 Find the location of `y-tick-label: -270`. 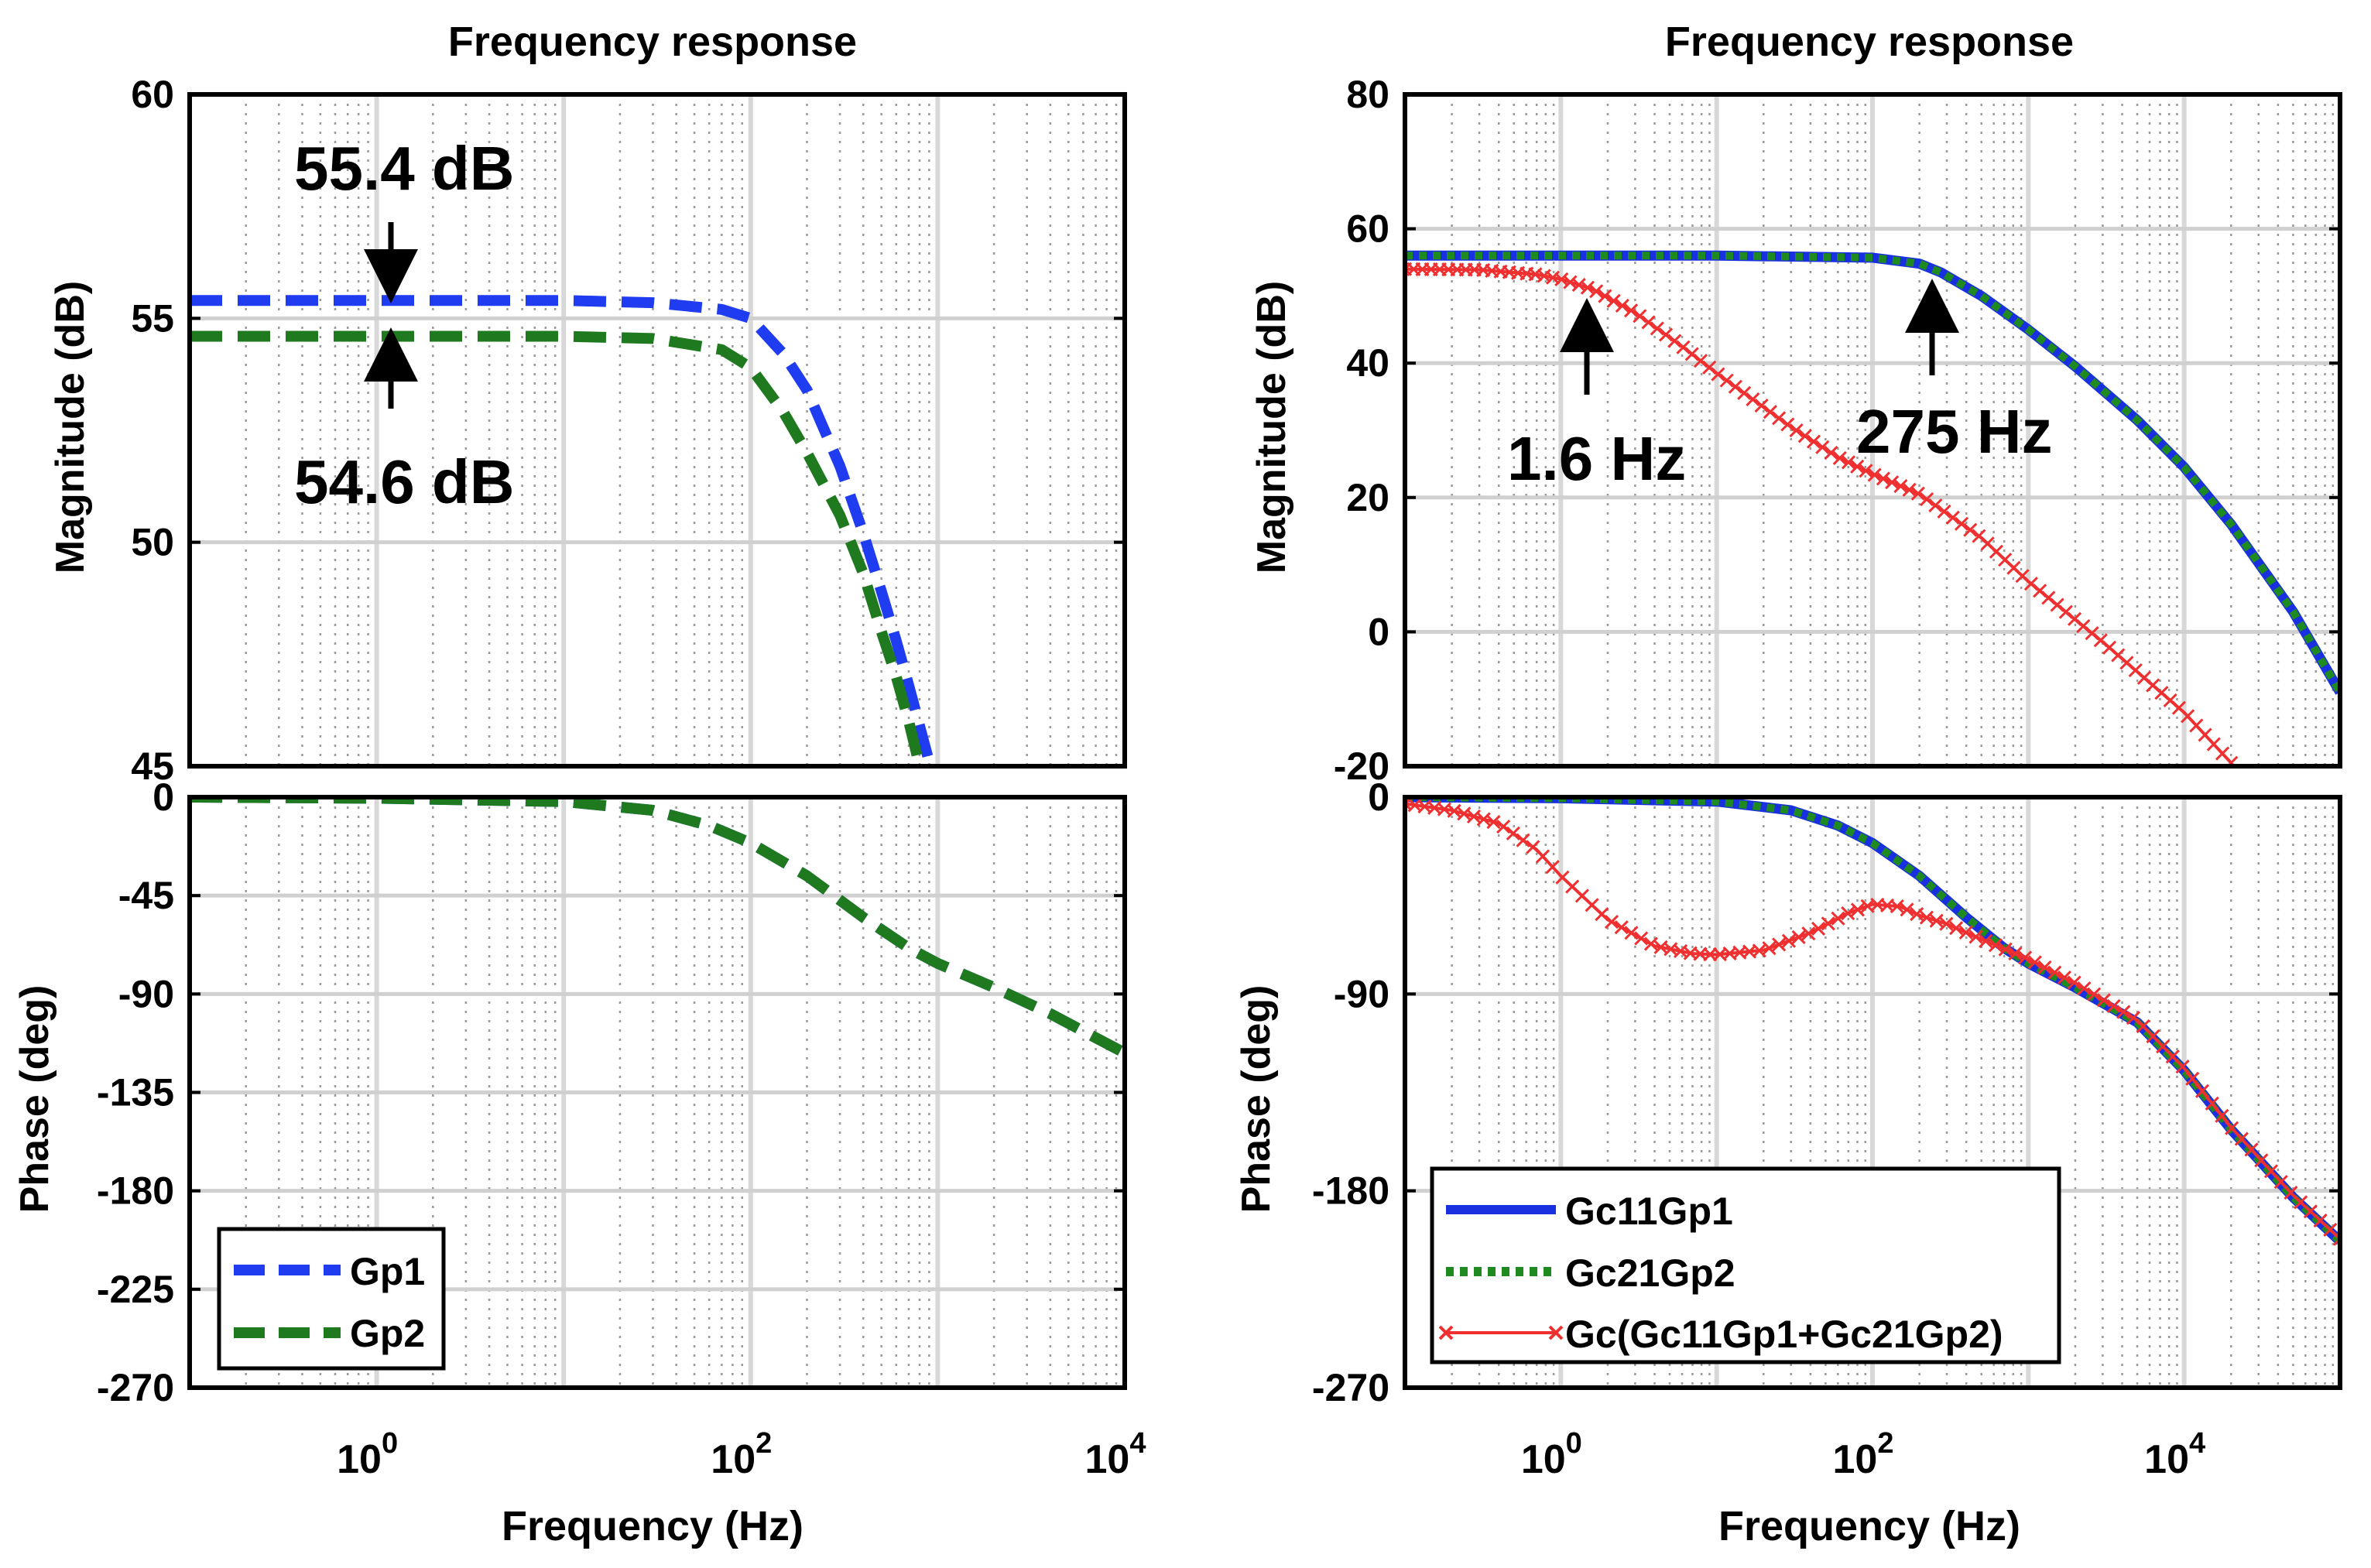

y-tick-label: -270 is located at coordinates (135, 1387).